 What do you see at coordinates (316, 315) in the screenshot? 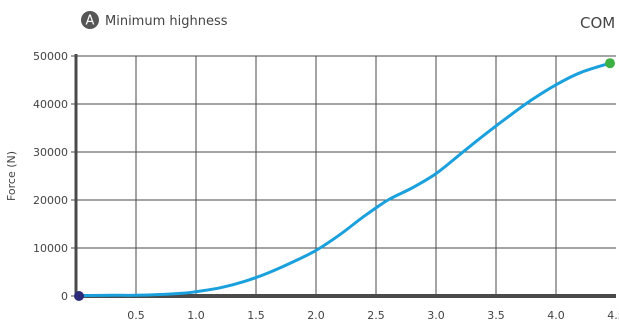
I see `x-tick-label: 2.0` at bounding box center [316, 315].